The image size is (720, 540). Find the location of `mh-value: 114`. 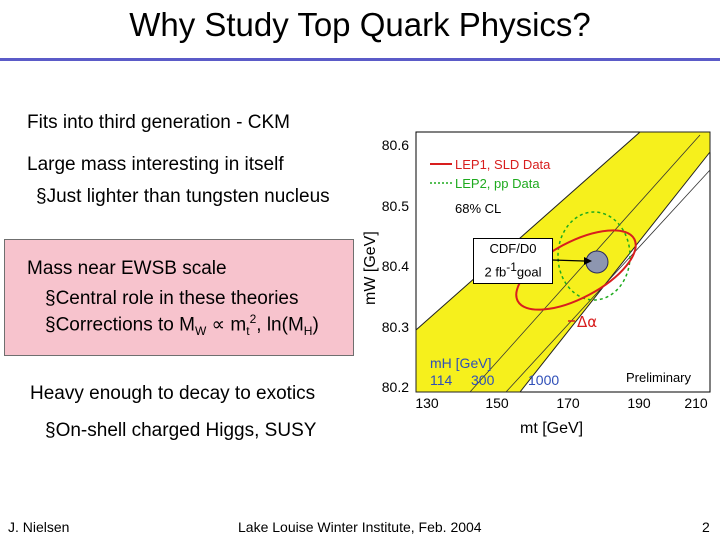

mh-value: 114 is located at coordinates (441, 380).